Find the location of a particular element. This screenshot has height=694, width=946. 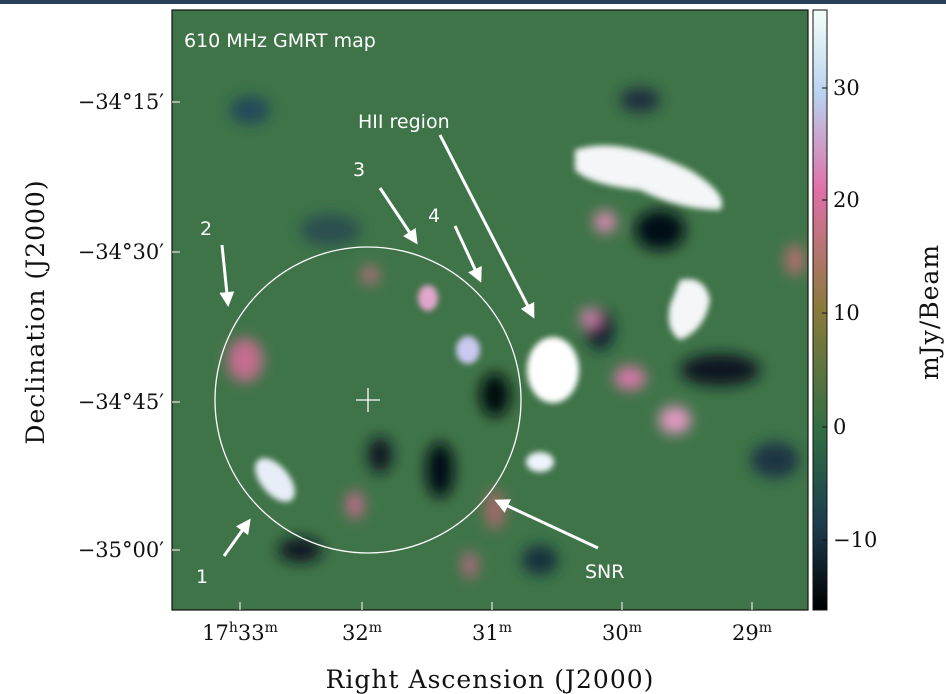

x-tick-part: 29 is located at coordinates (745, 633).